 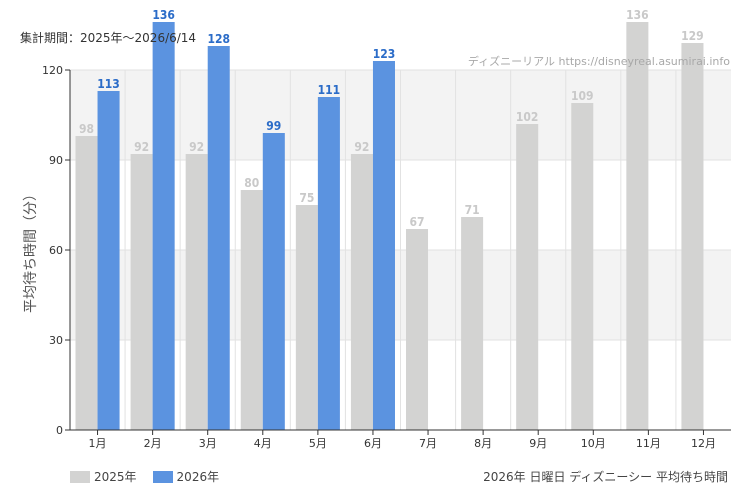 What do you see at coordinates (384, 54) in the screenshot?
I see `bar-value-label: 123` at bounding box center [384, 54].